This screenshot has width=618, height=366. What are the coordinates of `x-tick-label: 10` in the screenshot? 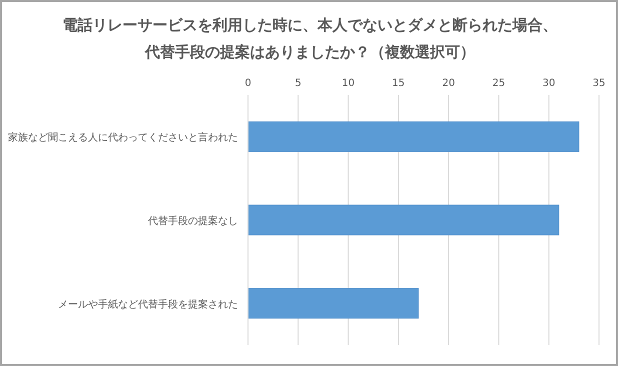 It's located at (348, 83).